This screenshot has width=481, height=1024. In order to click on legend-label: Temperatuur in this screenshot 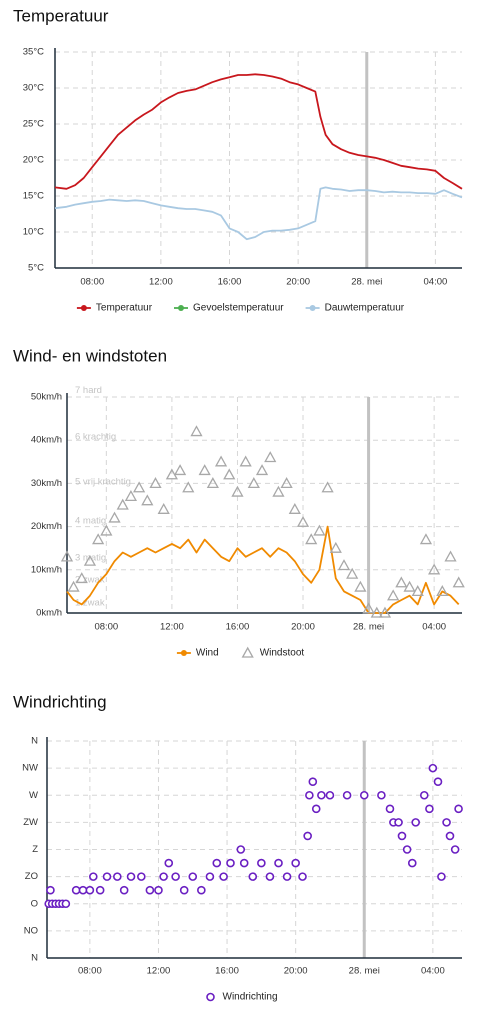, I will do `click(124, 308)`.